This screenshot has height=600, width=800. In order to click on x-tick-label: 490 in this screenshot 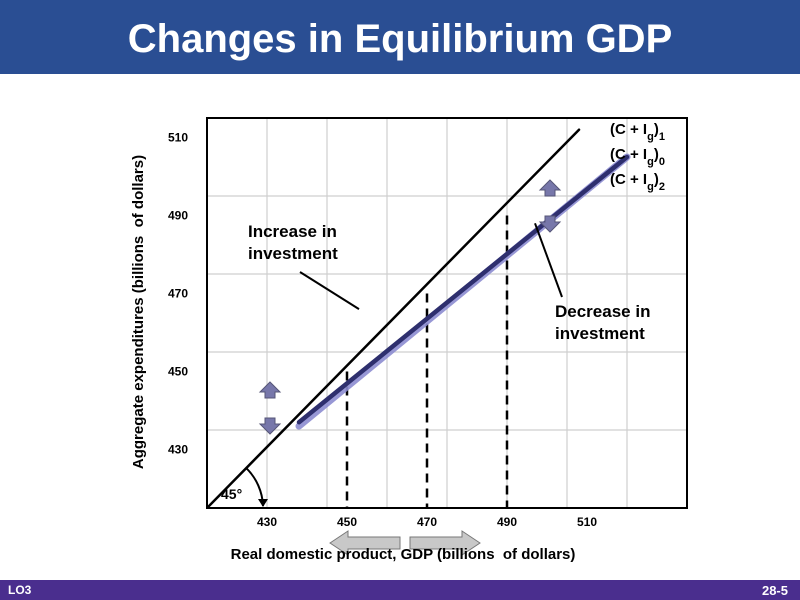, I will do `click(507, 522)`.